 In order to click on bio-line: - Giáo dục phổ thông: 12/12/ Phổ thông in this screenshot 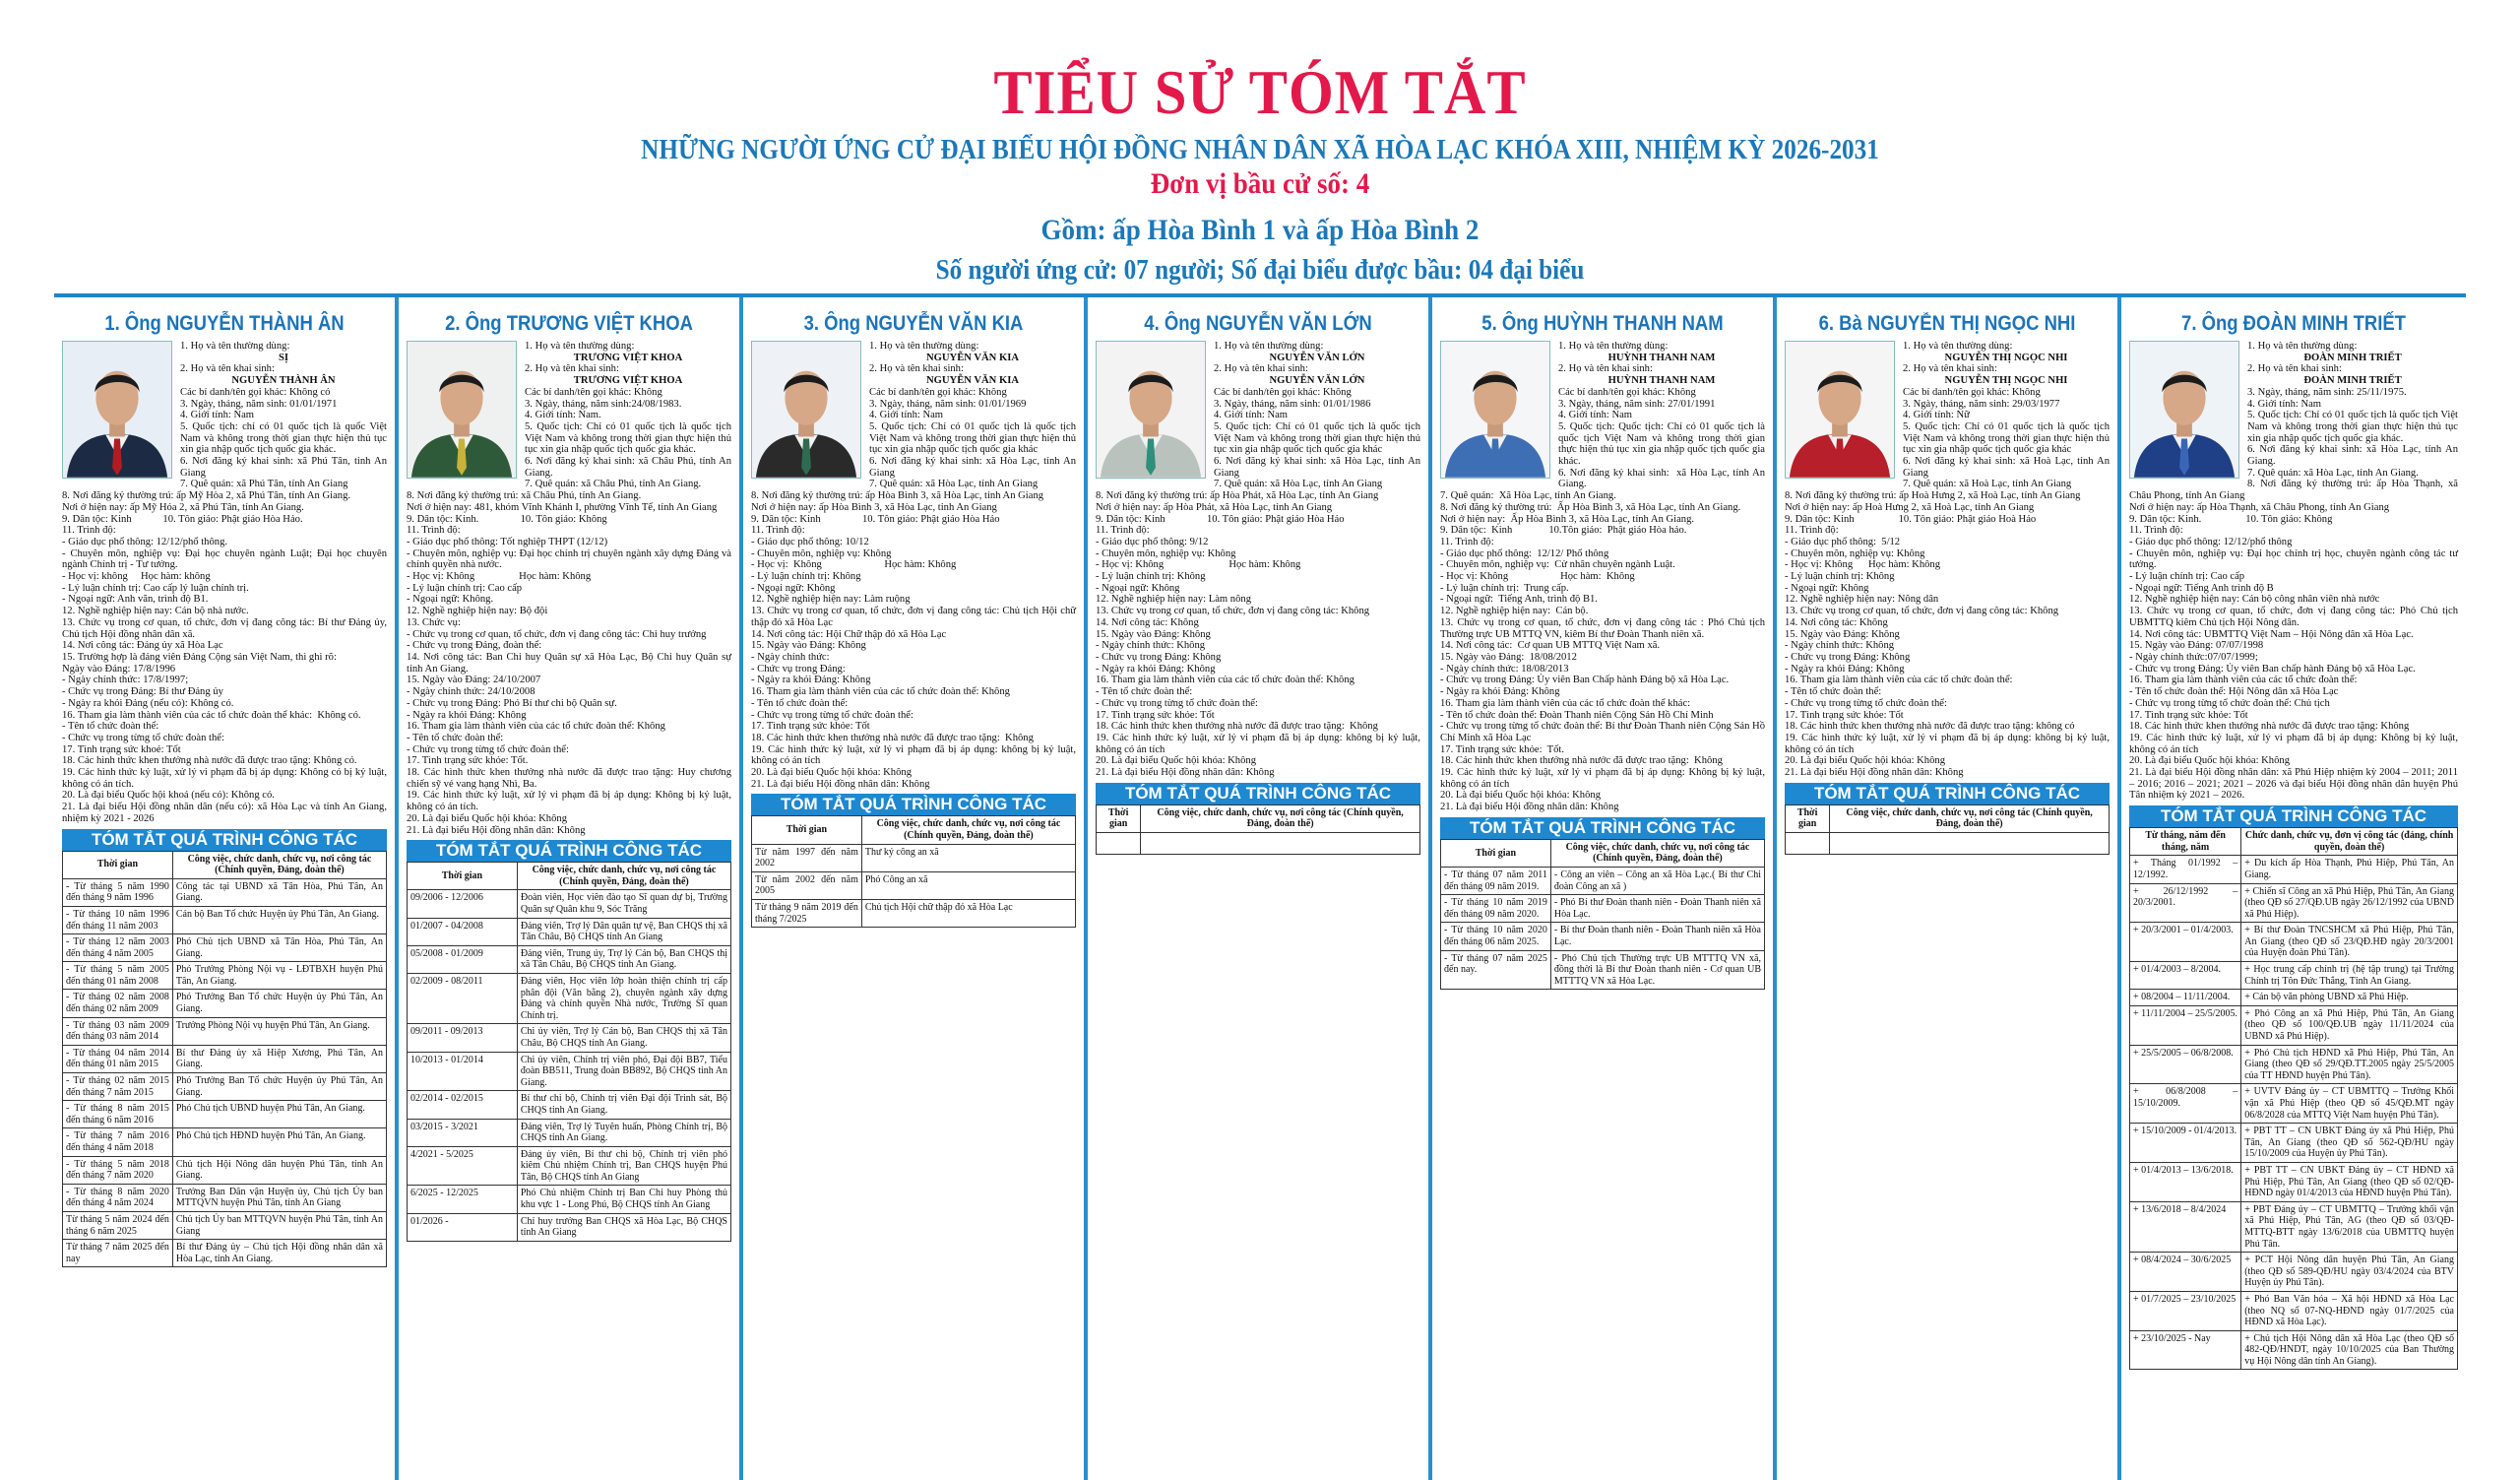, I will do `click(1524, 553)`.